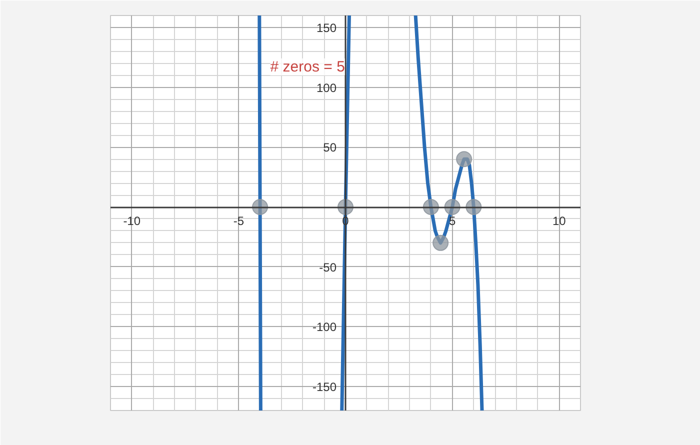 Image resolution: width=700 pixels, height=445 pixels. I want to click on y-tick-label: 150, so click(326, 27).